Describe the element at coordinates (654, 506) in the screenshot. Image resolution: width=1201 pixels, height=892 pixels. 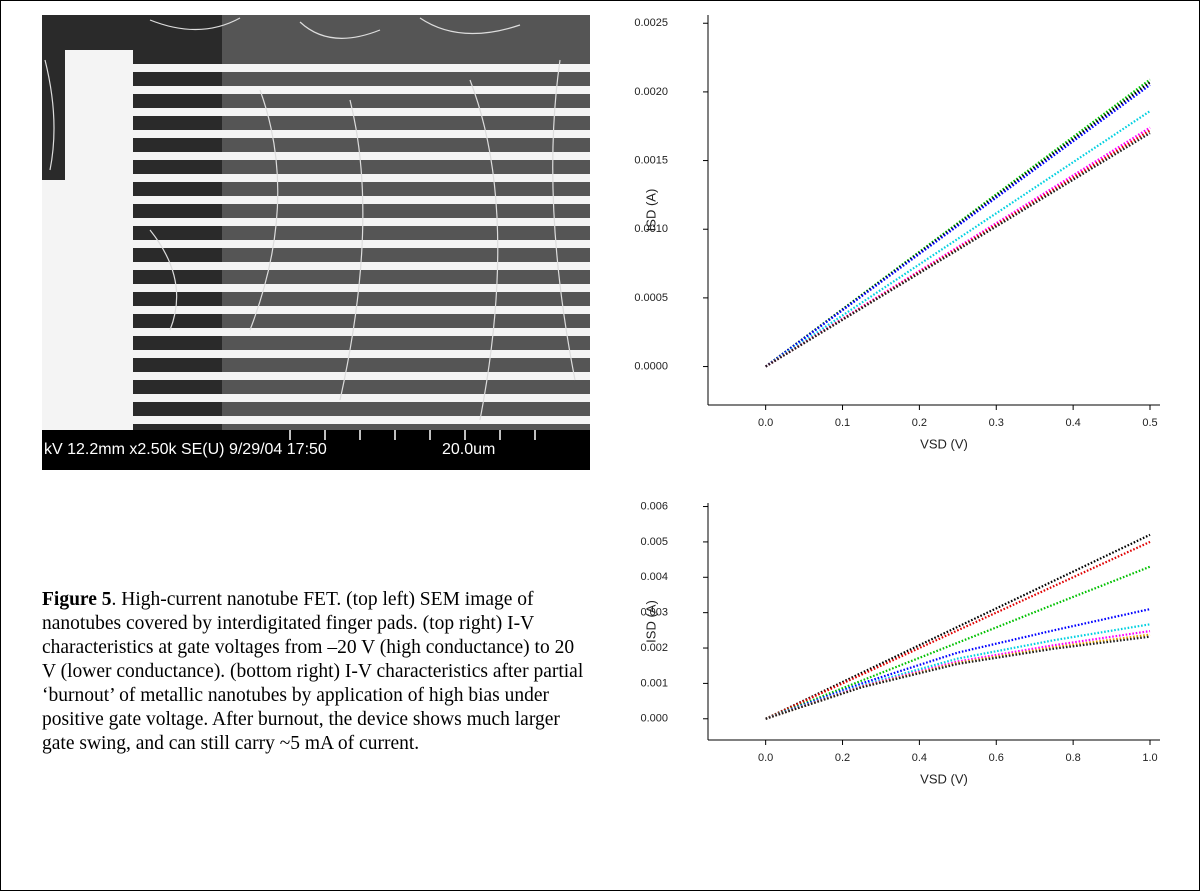
I see `y-tick-label: 0.006` at that location.